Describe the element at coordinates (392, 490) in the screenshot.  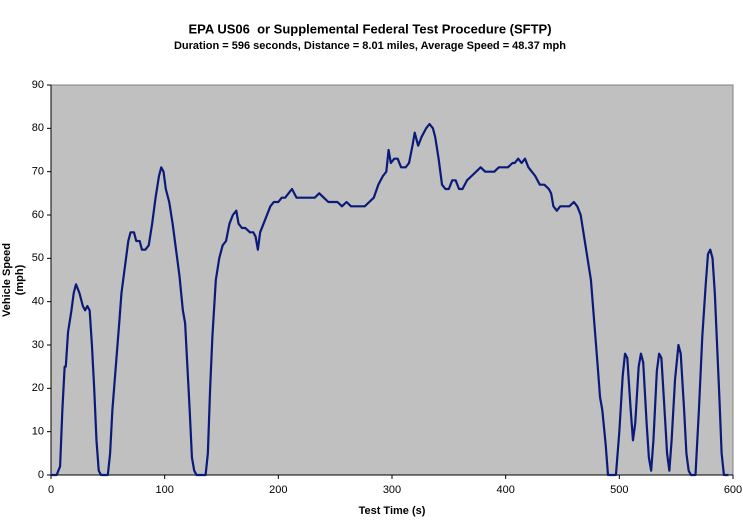
I see `x-tick-label: 300` at that location.